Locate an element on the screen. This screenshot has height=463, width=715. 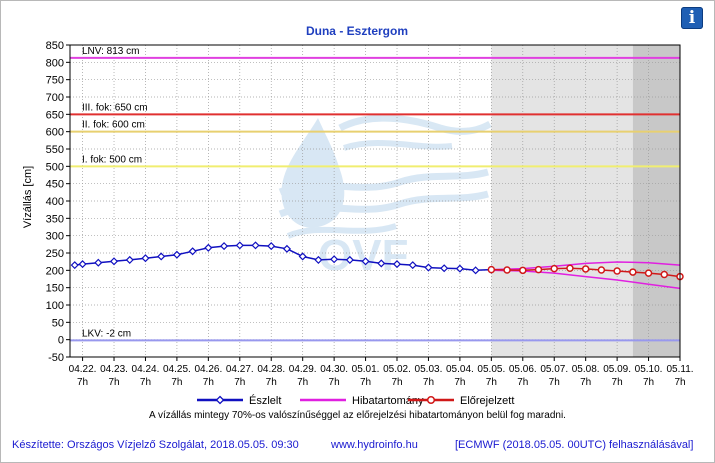
x-tick-label-date: 05.03. is located at coordinates (429, 369).